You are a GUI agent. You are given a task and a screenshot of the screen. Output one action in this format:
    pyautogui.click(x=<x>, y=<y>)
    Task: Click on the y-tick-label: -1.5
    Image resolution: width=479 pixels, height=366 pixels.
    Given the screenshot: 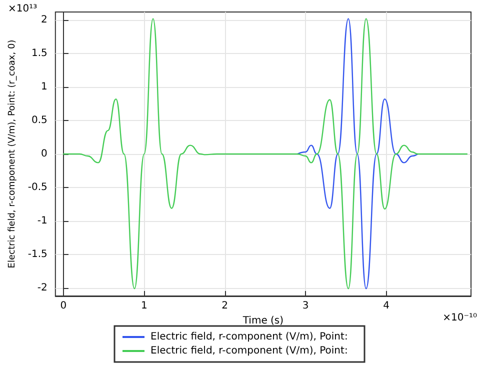 What is the action you would take?
    pyautogui.click(x=38, y=254)
    